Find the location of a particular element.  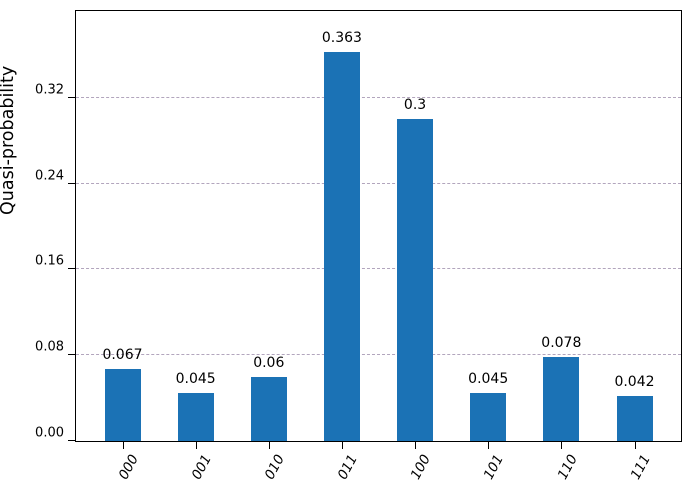

bar-value-label: 0.042 is located at coordinates (634, 381).